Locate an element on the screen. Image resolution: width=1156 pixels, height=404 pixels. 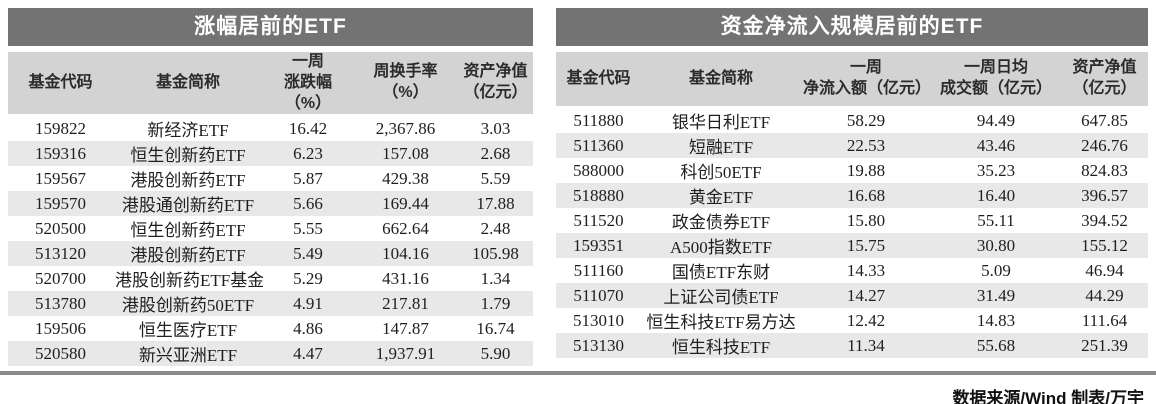
fund-name-cell: 恒生科技ETF易方达 is located at coordinates (721, 322).